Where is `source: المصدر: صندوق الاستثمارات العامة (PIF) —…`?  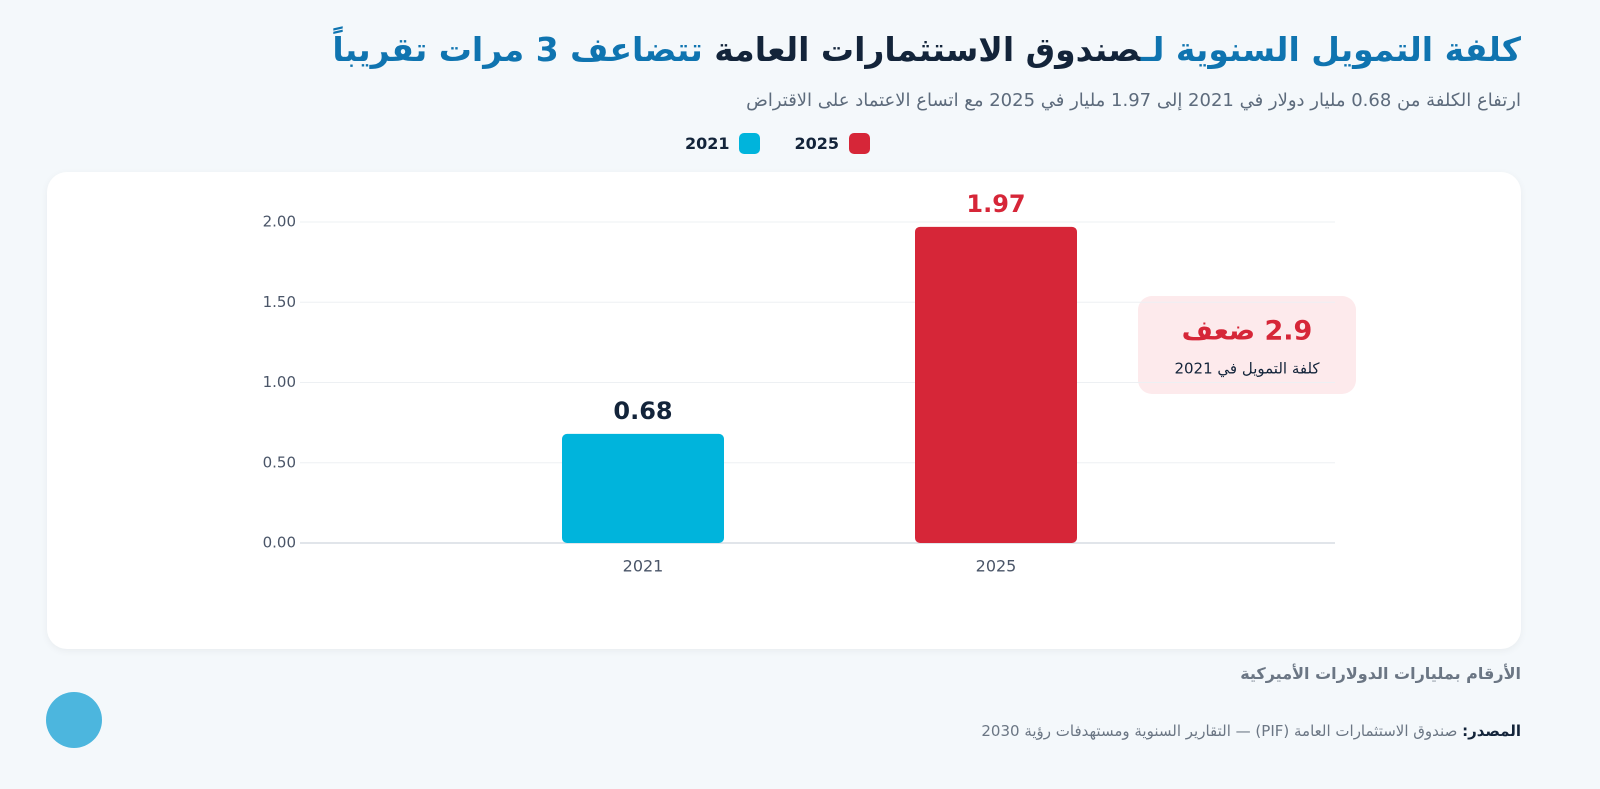
source: المصدر: صندوق الاستثمارات العامة (PIF) —… is located at coordinates (1251, 731).